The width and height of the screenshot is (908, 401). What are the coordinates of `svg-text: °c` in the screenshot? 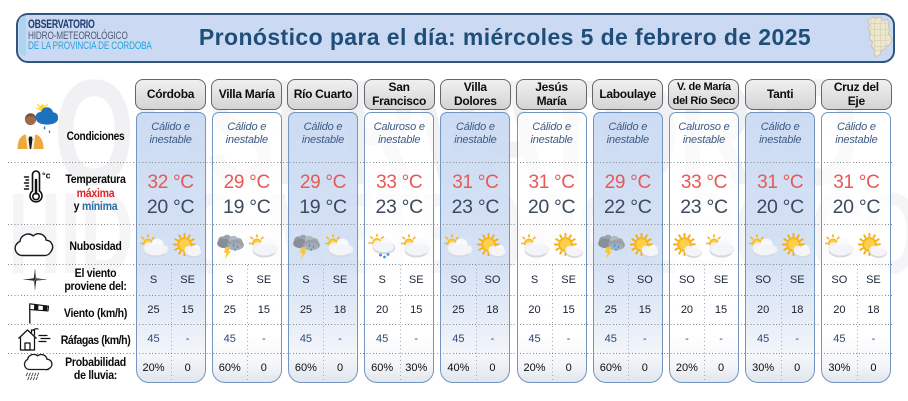 It's located at (46, 176).